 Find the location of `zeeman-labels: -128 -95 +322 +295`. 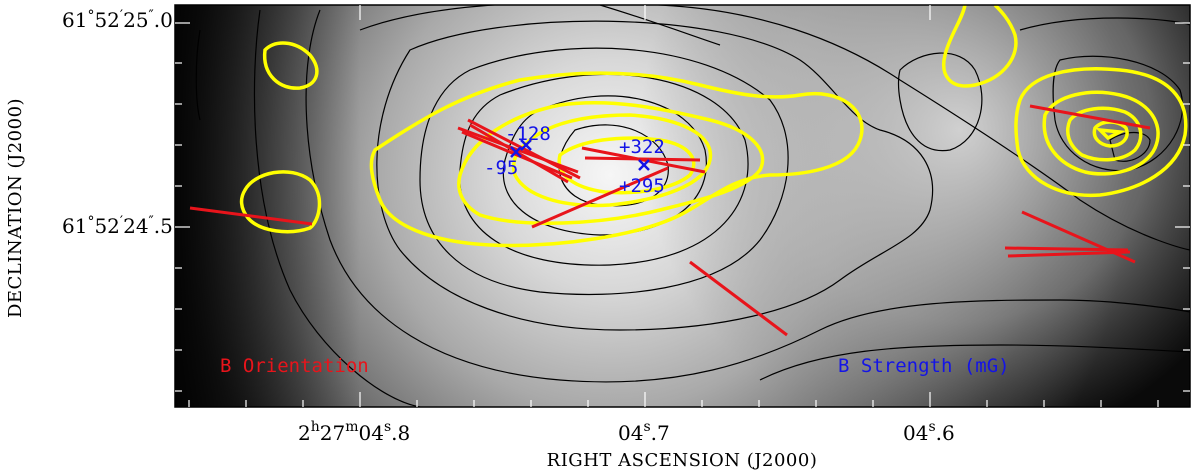

zeeman-labels: -128 -95 +322 +295 is located at coordinates (574, 160).